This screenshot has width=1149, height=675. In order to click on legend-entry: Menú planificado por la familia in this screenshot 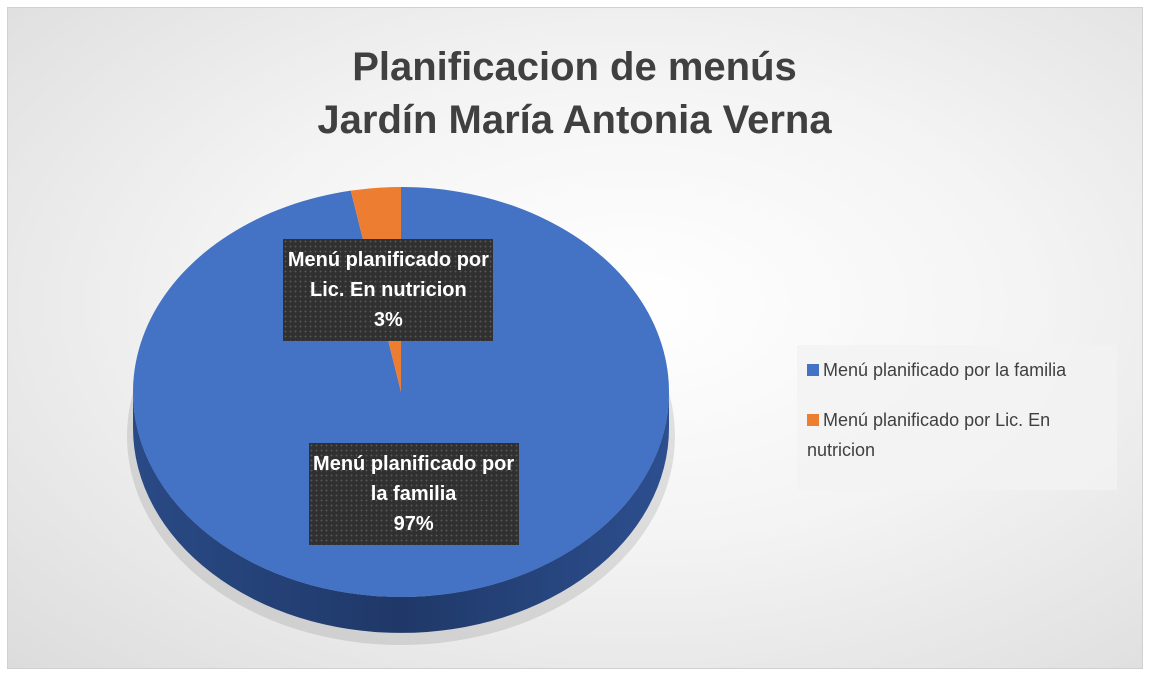, I will do `click(957, 370)`.